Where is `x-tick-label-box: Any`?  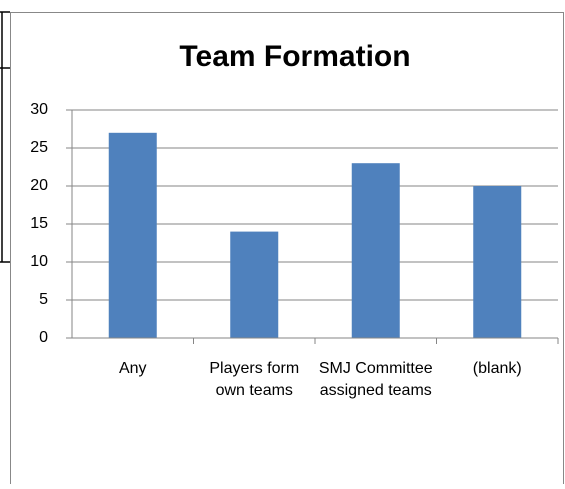 x-tick-label-box: Any is located at coordinates (132, 368).